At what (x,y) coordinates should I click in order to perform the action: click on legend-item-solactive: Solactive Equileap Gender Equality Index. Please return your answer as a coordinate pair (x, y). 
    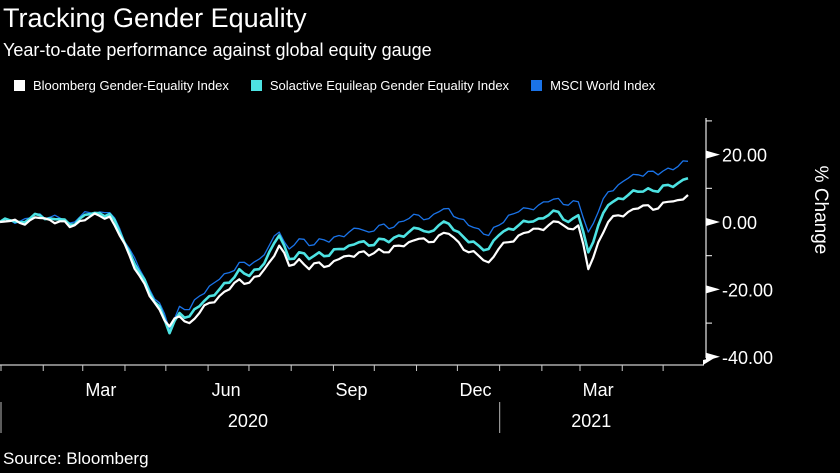
    Looking at the image, I should click on (380, 85).